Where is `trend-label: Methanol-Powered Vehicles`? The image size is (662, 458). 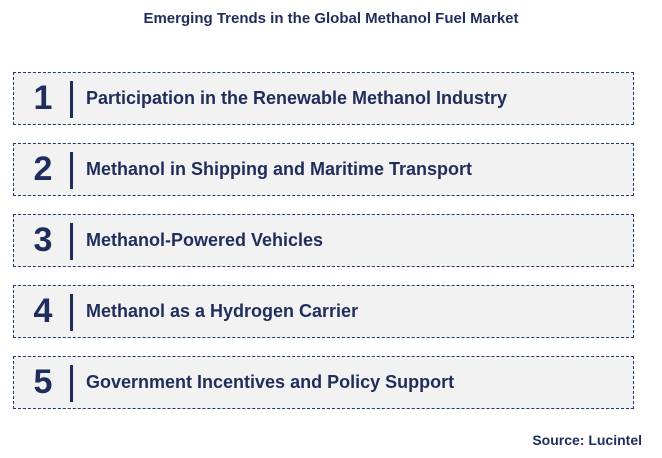 trend-label: Methanol-Powered Vehicles is located at coordinates (205, 240).